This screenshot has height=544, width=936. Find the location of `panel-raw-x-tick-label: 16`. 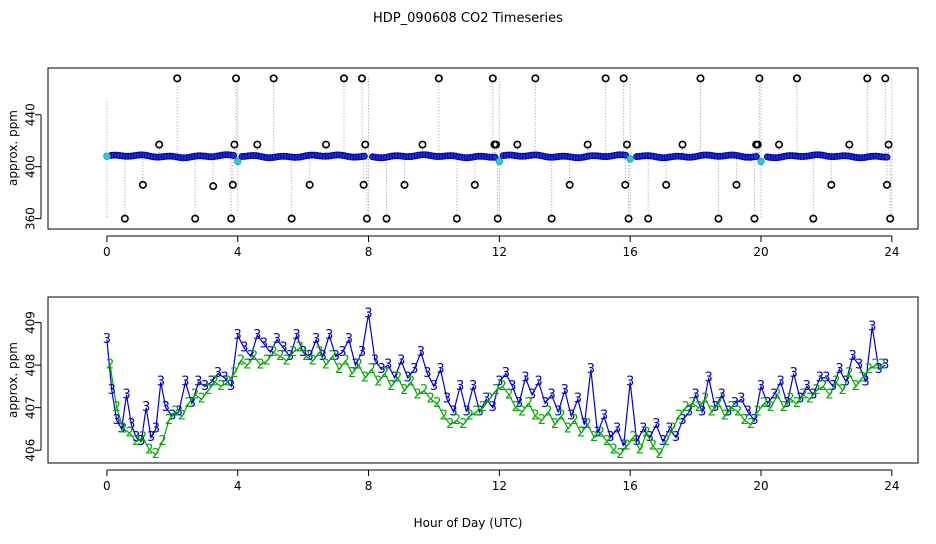

panel-raw-x-tick-label: 16 is located at coordinates (630, 252).